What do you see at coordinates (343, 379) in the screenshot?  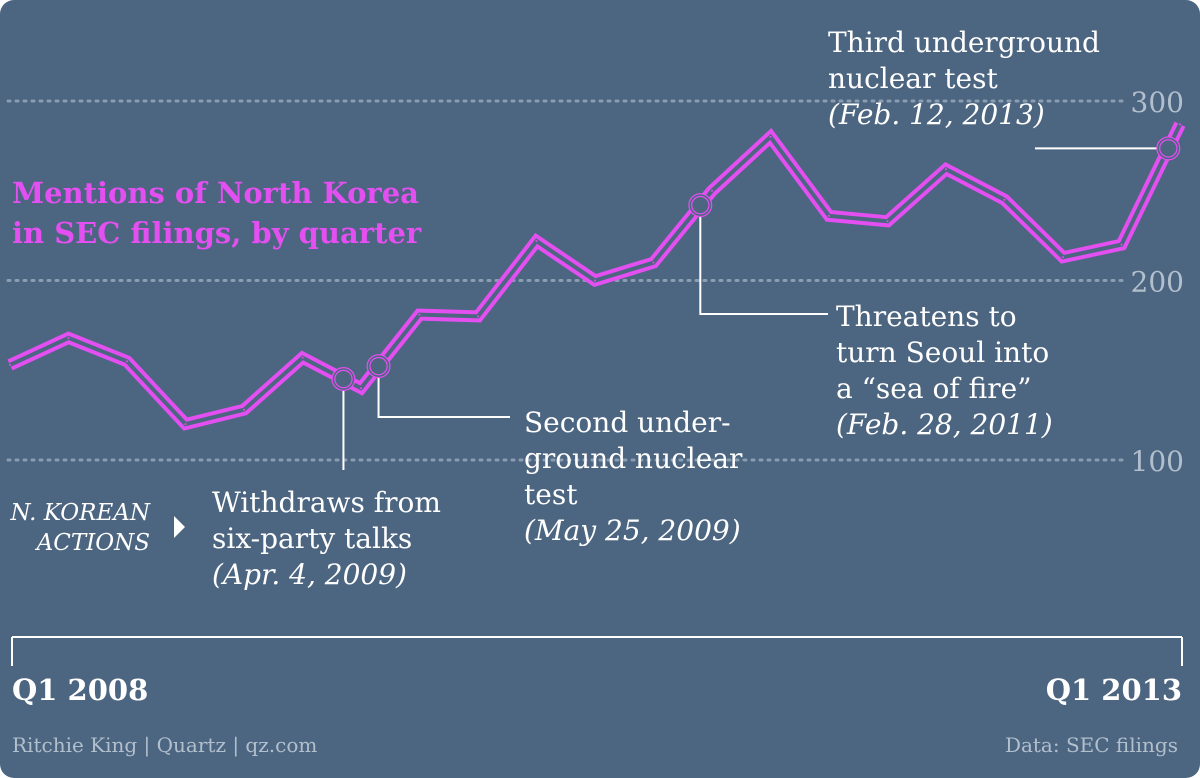 I see `event-marker-ring-six-party` at bounding box center [343, 379].